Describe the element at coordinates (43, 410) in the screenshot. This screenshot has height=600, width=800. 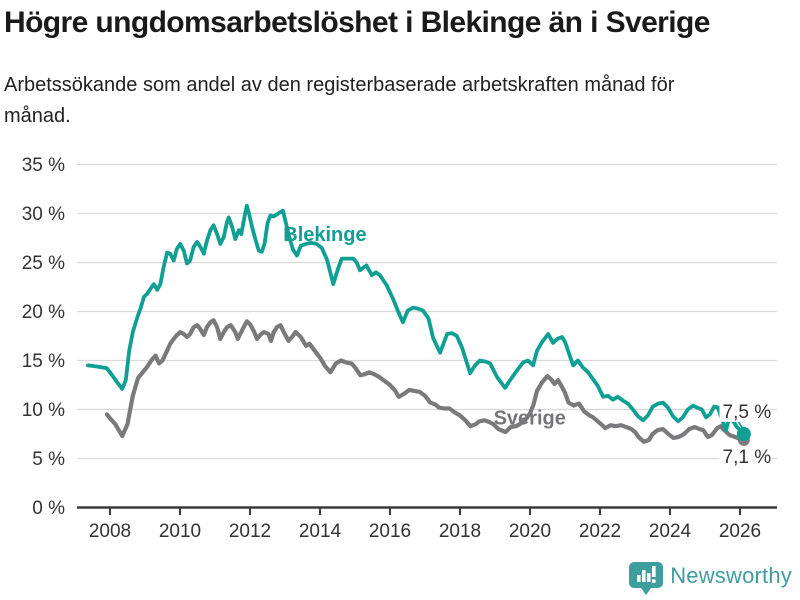
I see `svg-text: 10 %` at that location.